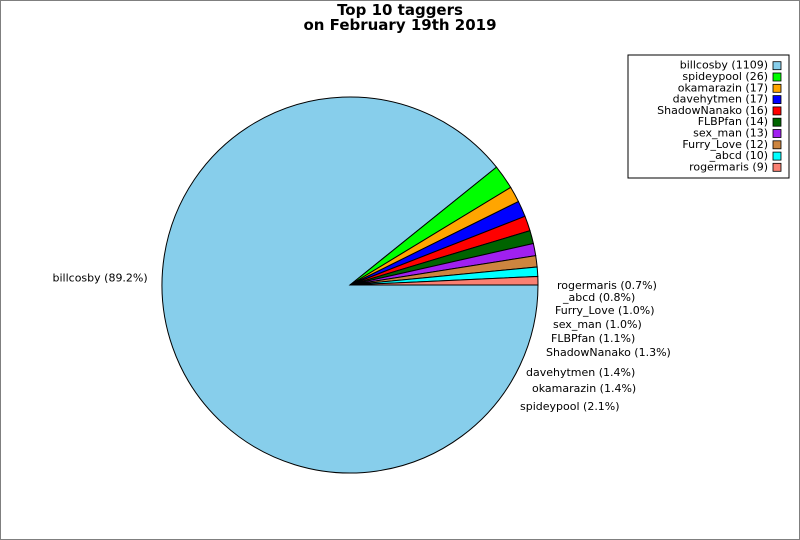  I want to click on legend-swatch-furry-love, so click(777, 145).